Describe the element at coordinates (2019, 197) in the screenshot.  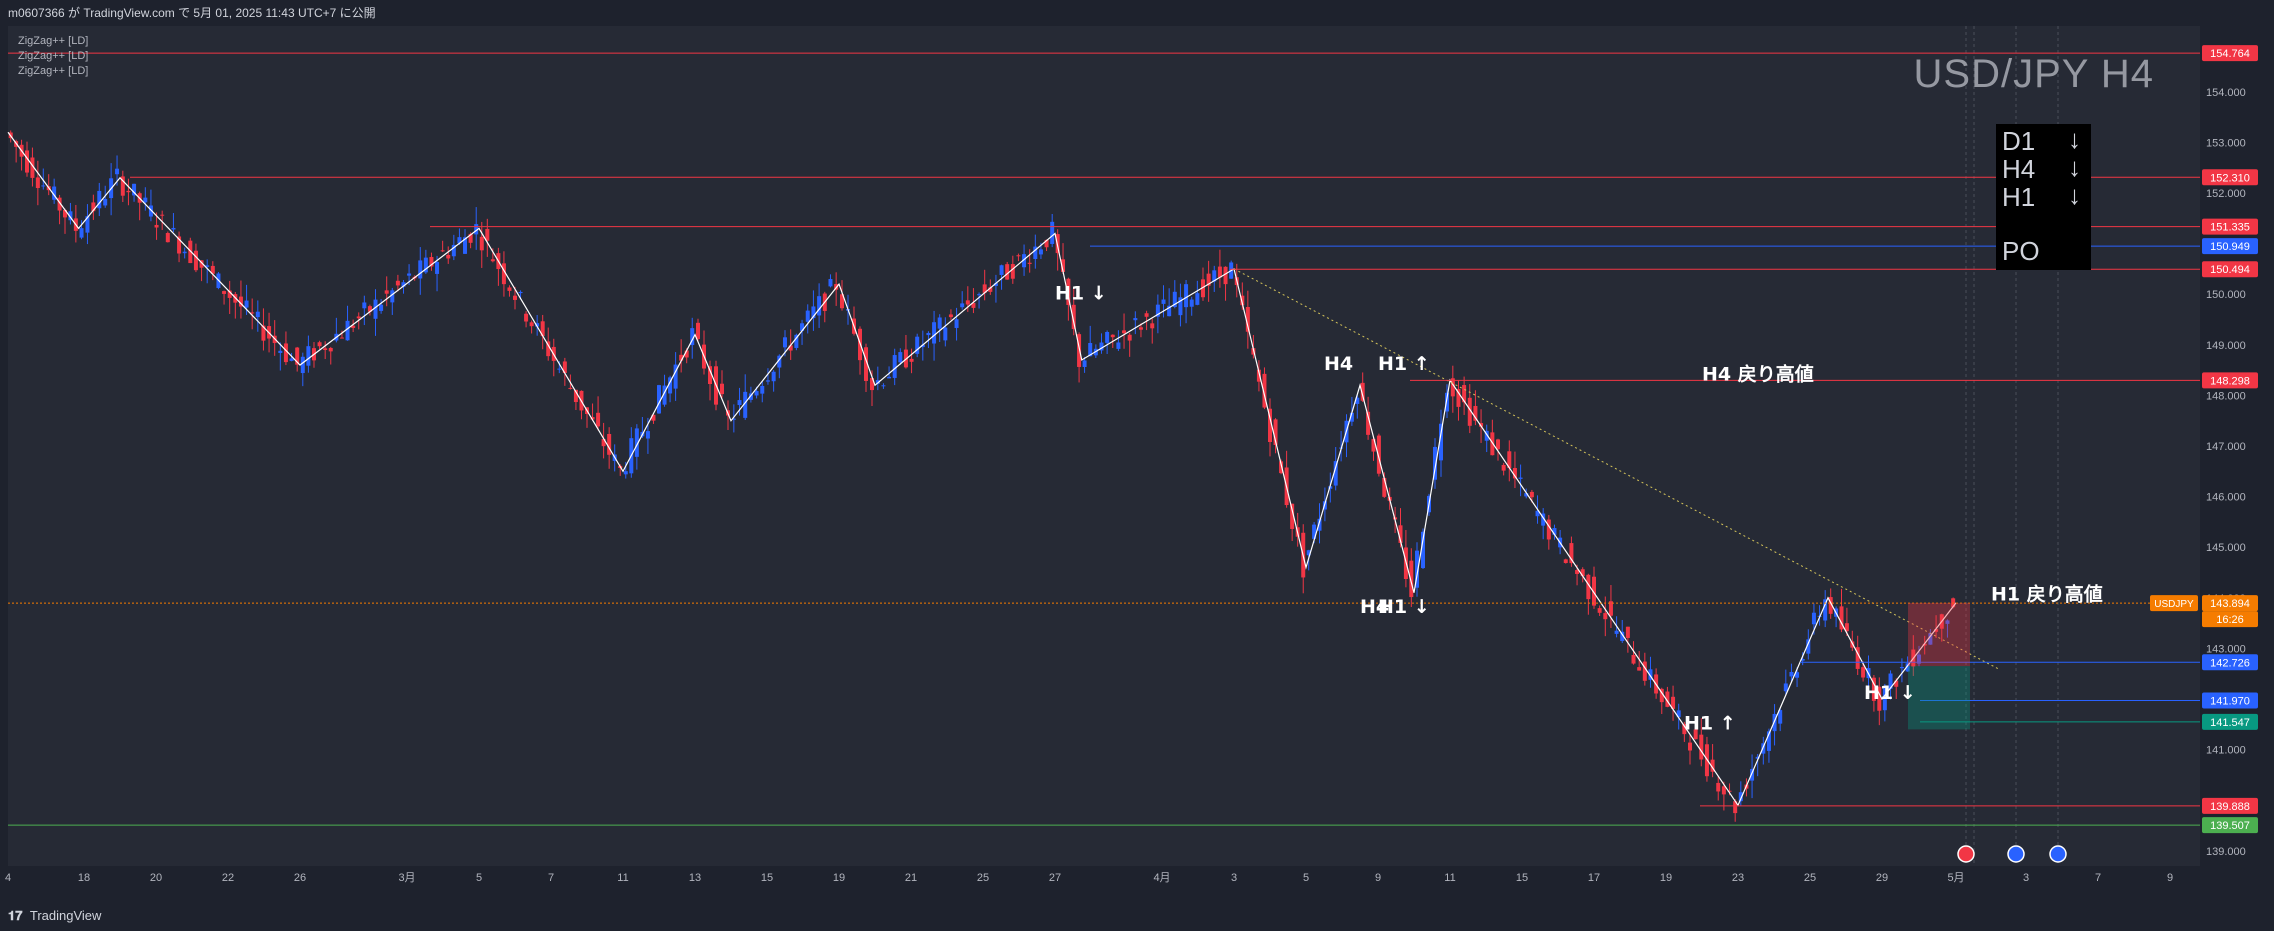
I see `trend-label: H1` at that location.